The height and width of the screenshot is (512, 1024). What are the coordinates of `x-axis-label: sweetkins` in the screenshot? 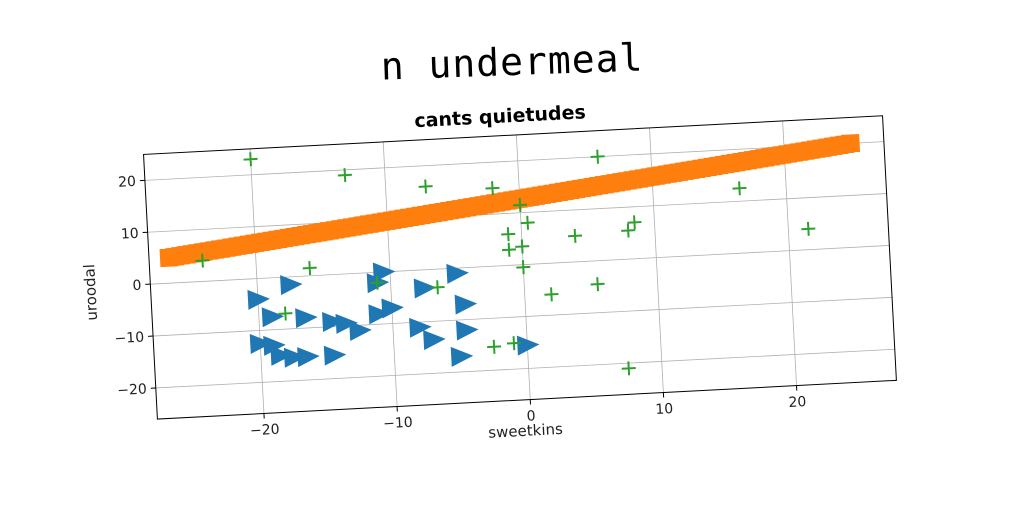 It's located at (526, 431).